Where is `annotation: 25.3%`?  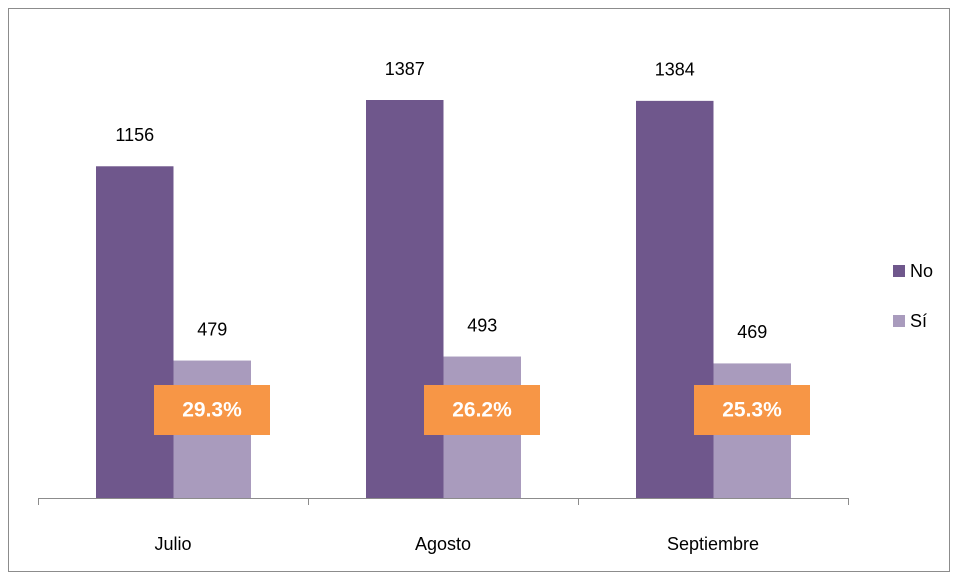 annotation: 25.3% is located at coordinates (752, 410).